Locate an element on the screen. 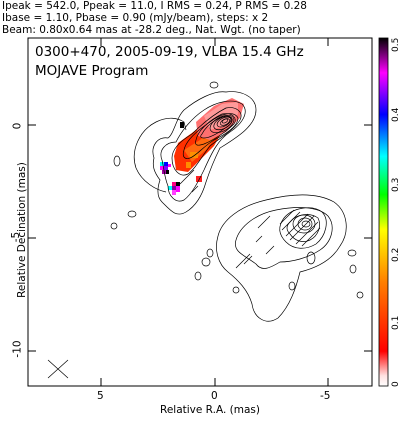 Image resolution: width=409 pixels, height=424 pixels. dark-knot-marks is located at coordinates (182, 125).